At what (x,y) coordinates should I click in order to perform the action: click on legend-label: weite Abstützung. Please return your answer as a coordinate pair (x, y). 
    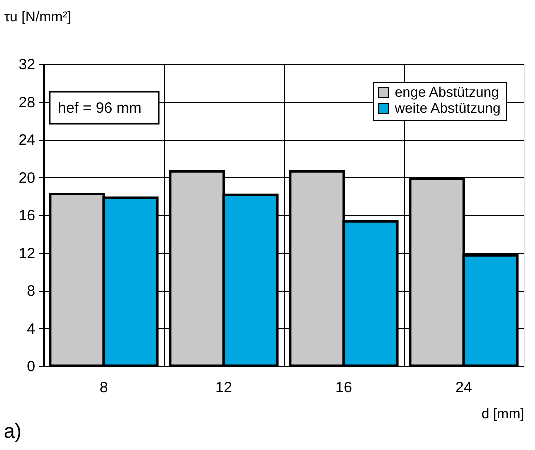
    Looking at the image, I should click on (447, 108).